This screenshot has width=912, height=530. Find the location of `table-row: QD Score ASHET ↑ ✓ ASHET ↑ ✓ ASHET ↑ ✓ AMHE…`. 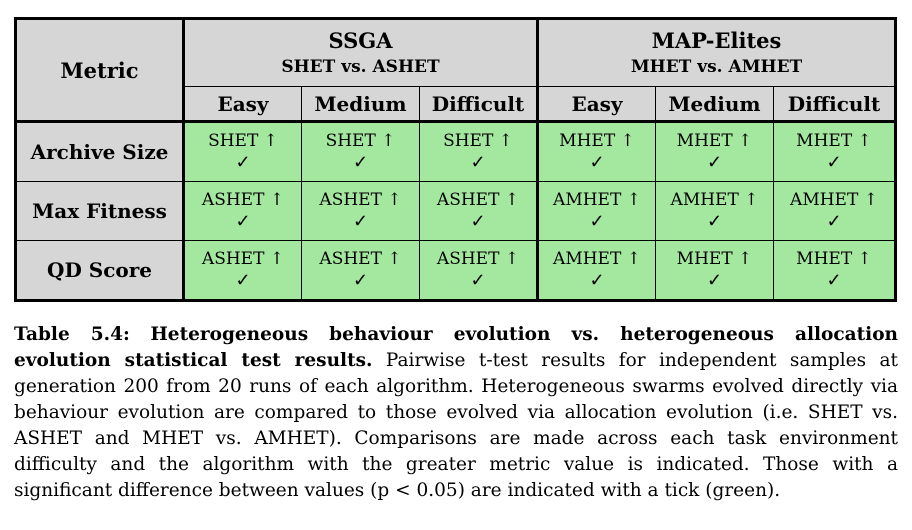

table-row: QD Score ASHET ↑ ✓ ASHET ↑ ✓ ASHET ↑ ✓ AMHE… is located at coordinates (455, 271).